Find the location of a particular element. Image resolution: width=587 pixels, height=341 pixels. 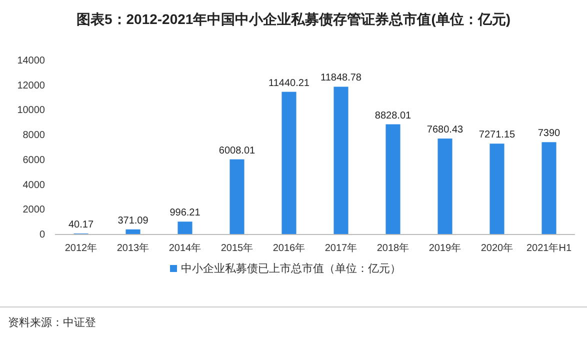

x-tick-label: 2013年 is located at coordinates (133, 248).